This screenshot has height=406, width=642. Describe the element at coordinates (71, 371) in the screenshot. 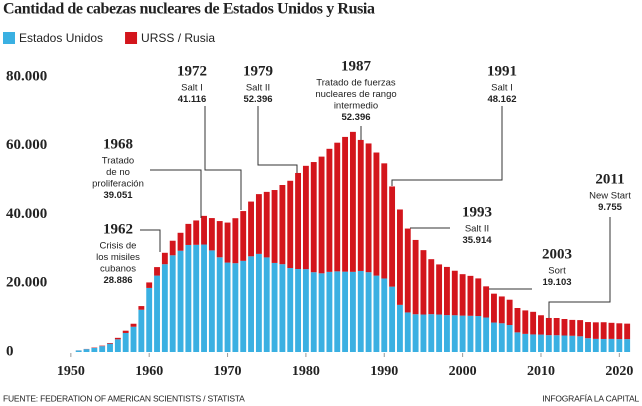

I see `x-tick-label: 1950` at that location.